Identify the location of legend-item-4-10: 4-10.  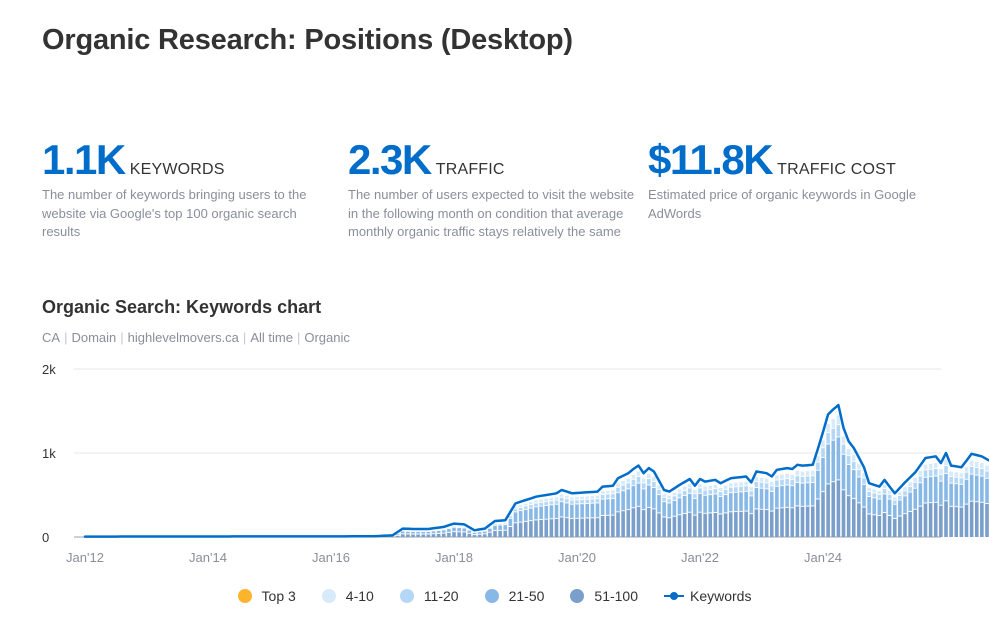
(347, 596).